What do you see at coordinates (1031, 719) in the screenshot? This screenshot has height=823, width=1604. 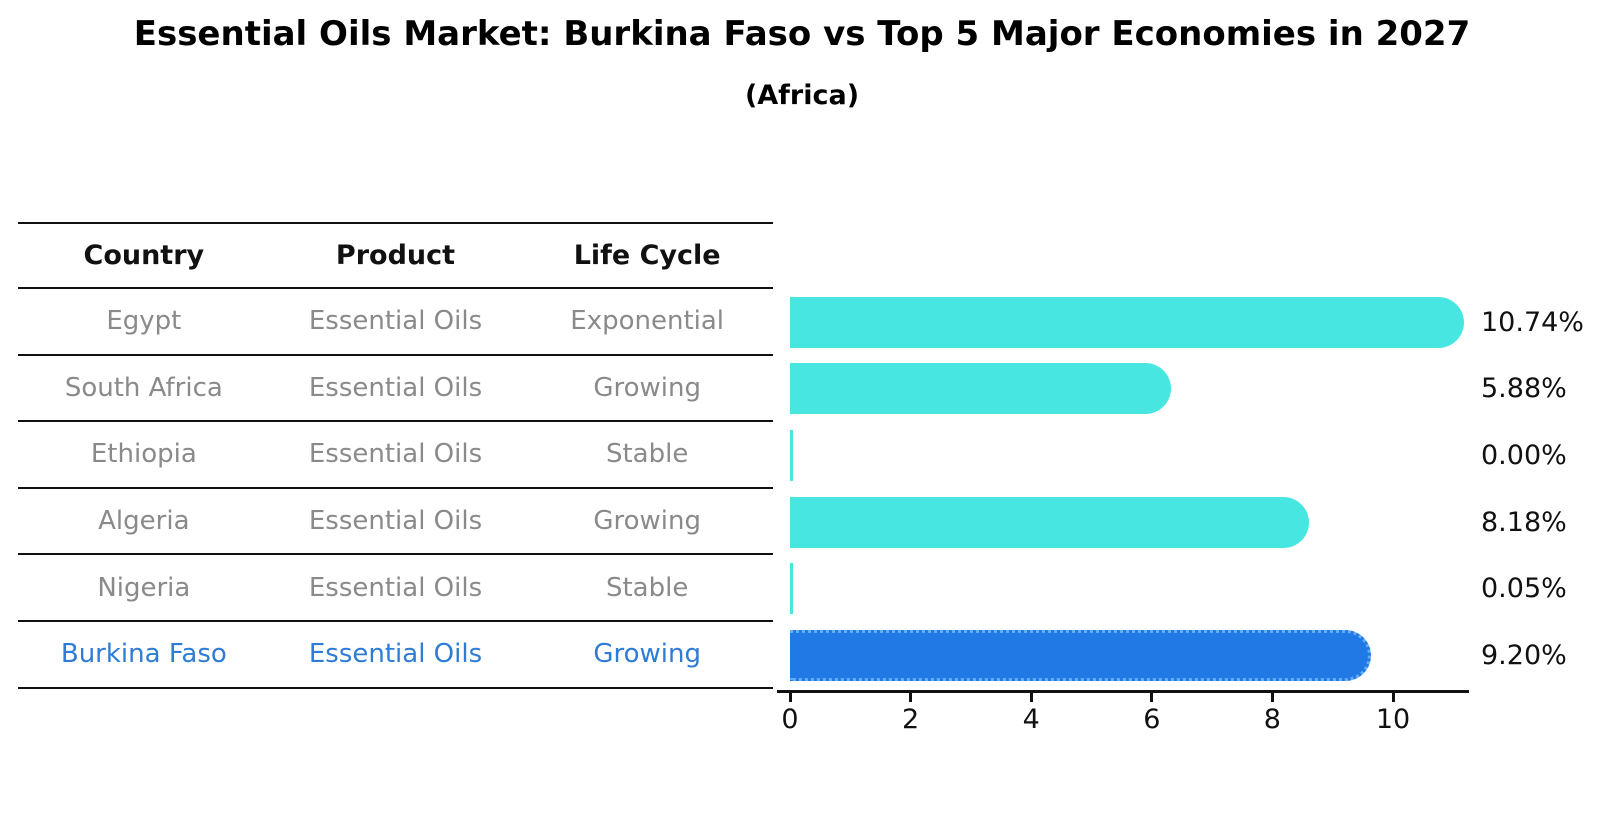 I see `x-axis-tick-label: 4` at bounding box center [1031, 719].